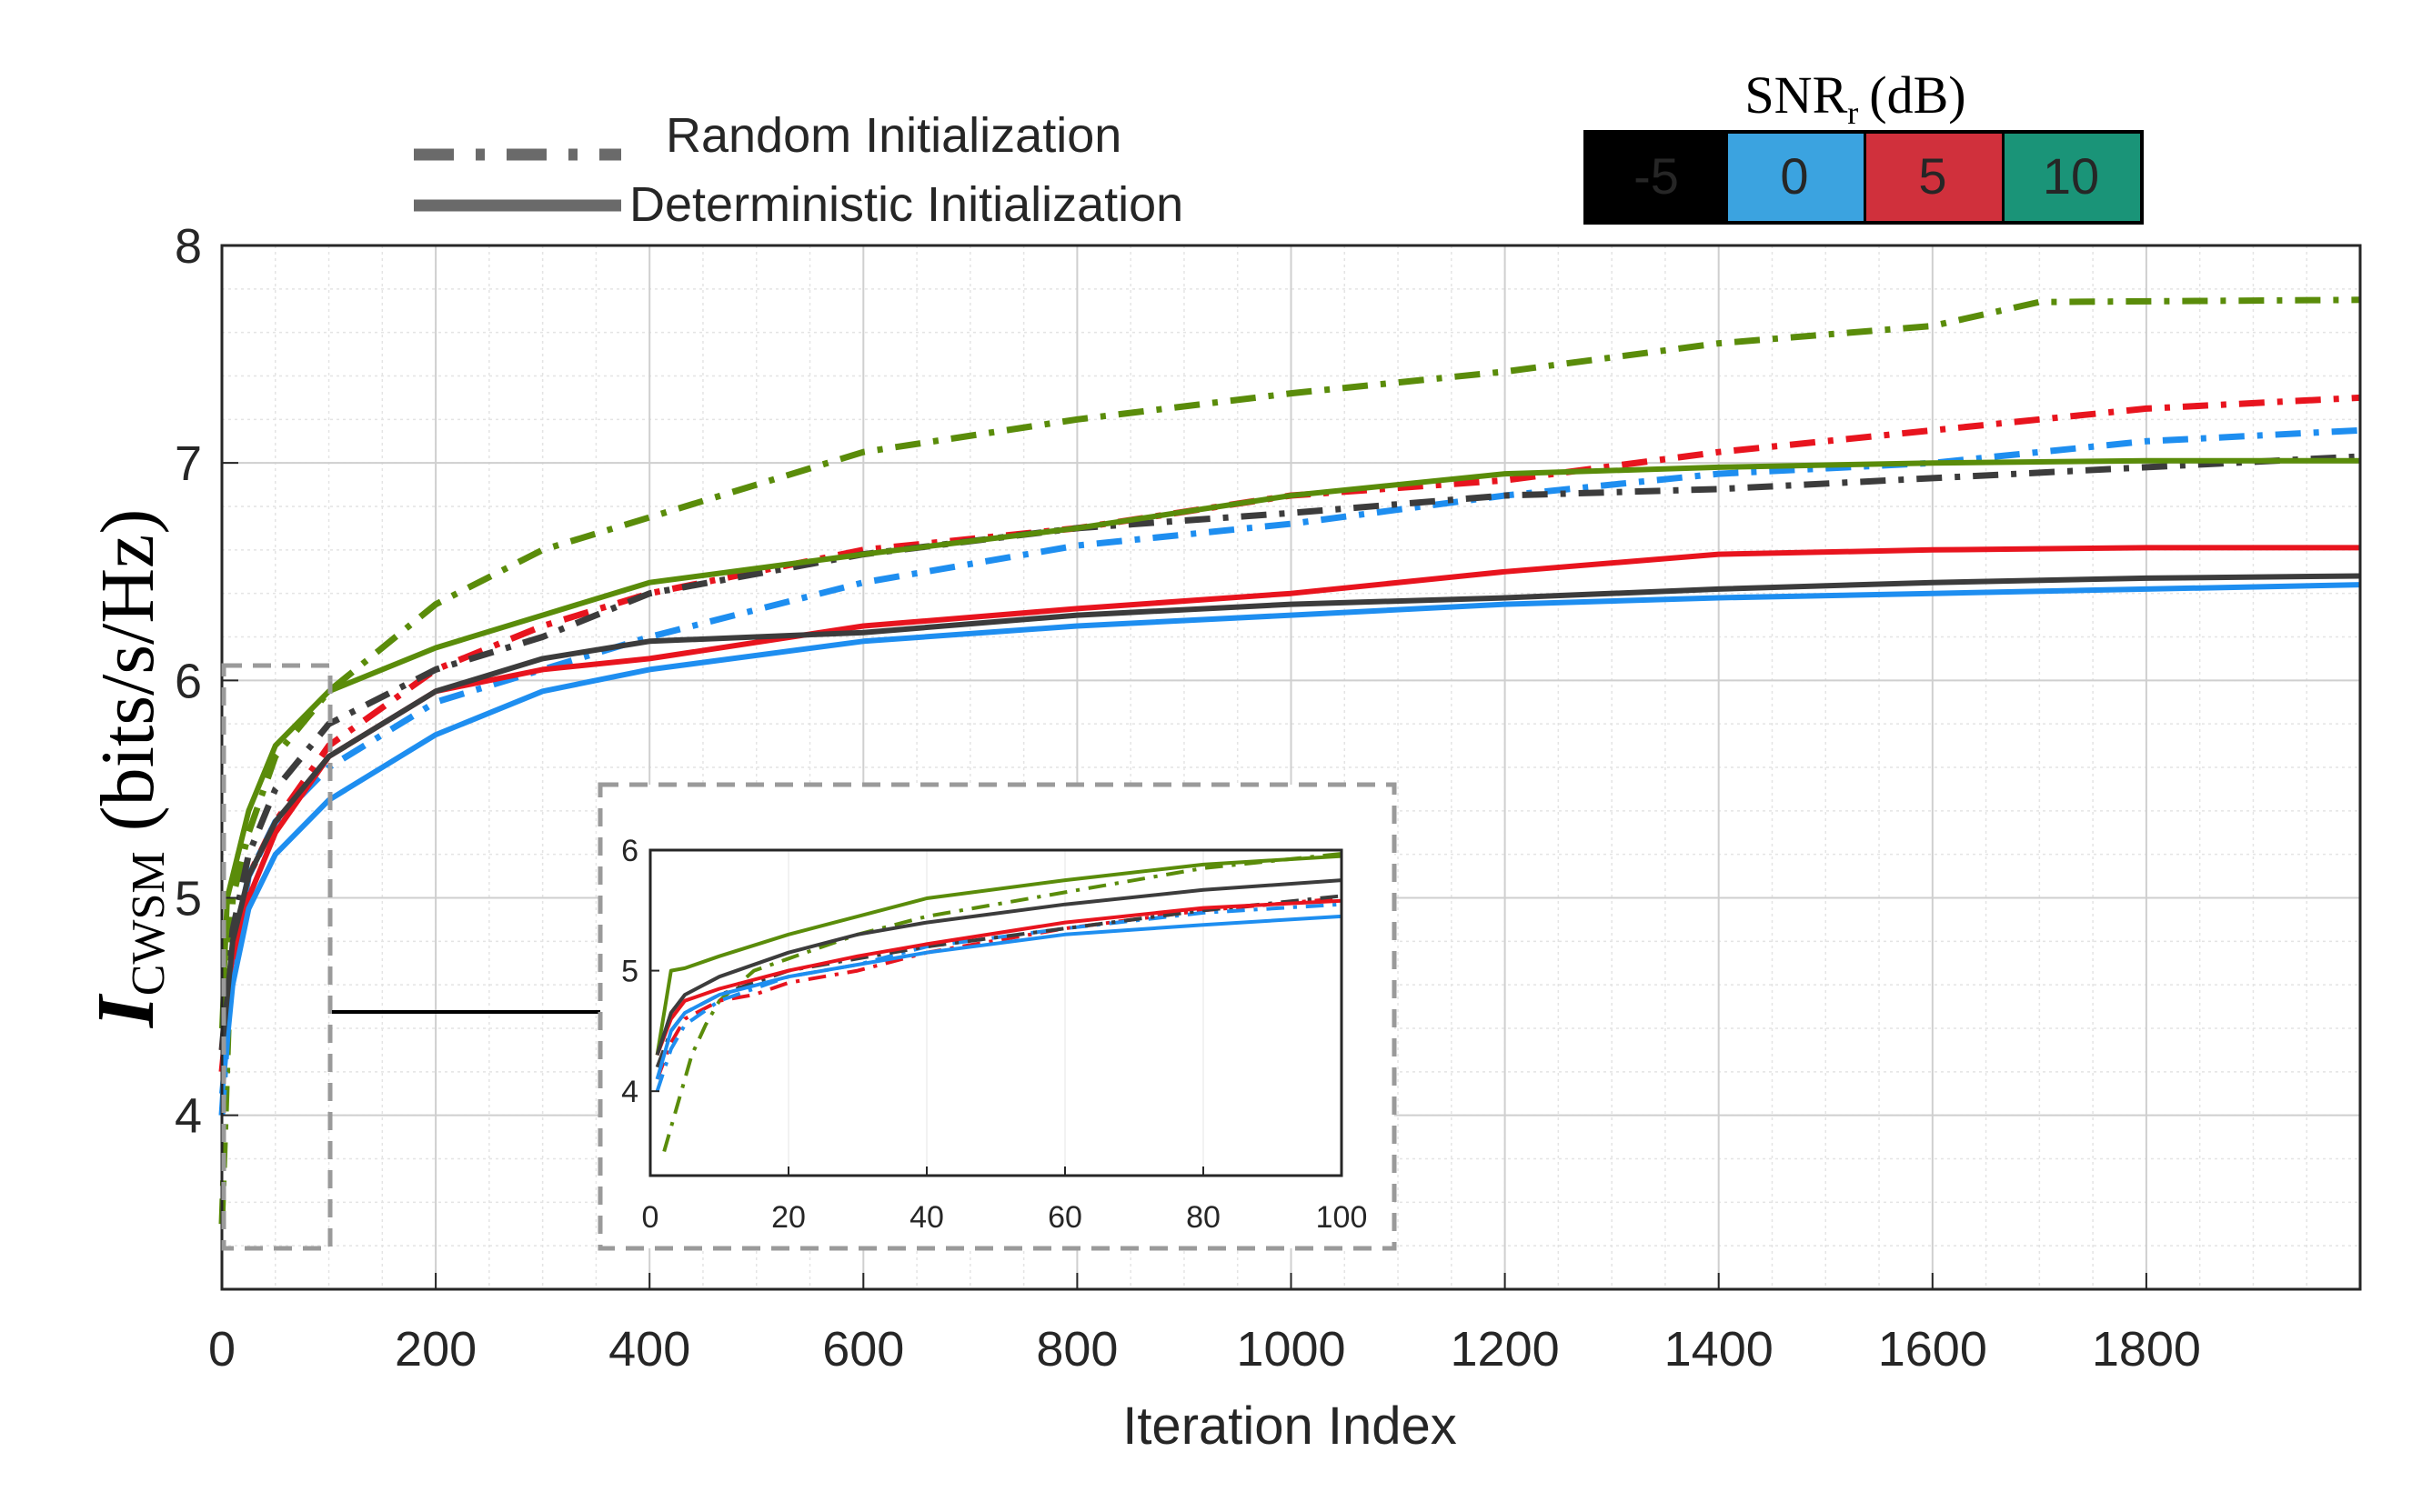 This screenshot has width=2422, height=1512. What do you see at coordinates (149, 923) in the screenshot?
I see `y-axis-label-sub: CWSM` at bounding box center [149, 923].